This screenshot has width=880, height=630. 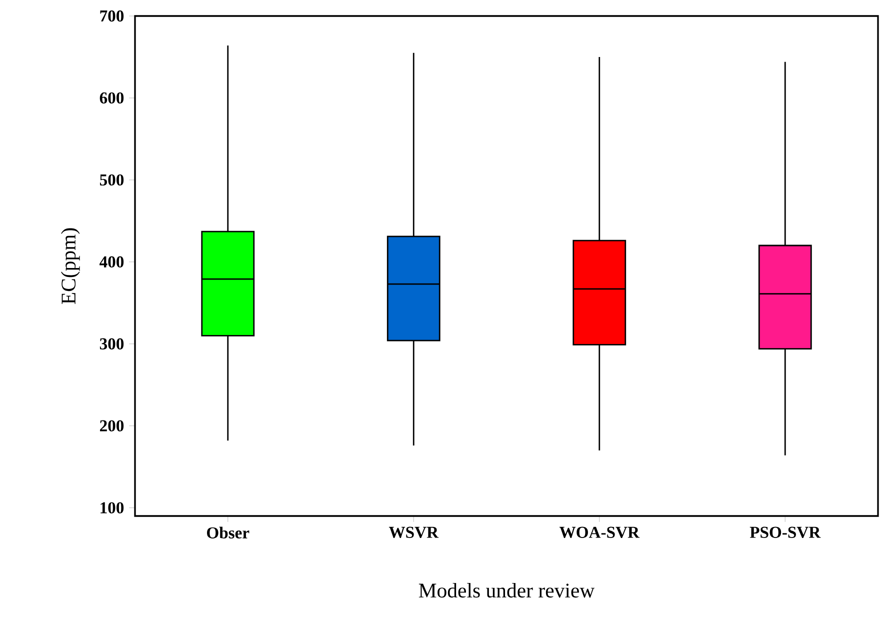 I want to click on y-tick-label: 500, so click(x=112, y=180).